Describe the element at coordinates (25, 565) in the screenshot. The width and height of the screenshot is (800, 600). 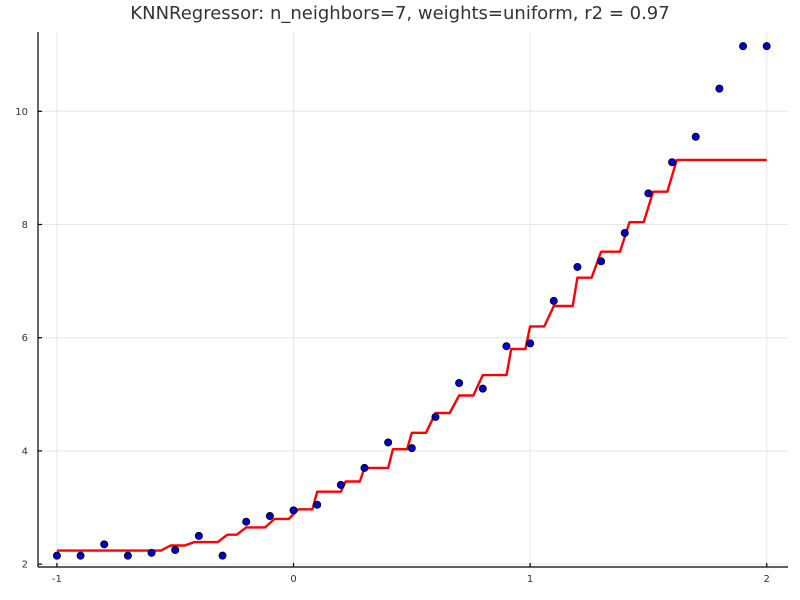
I see `y-tick-label-0: 2` at that location.